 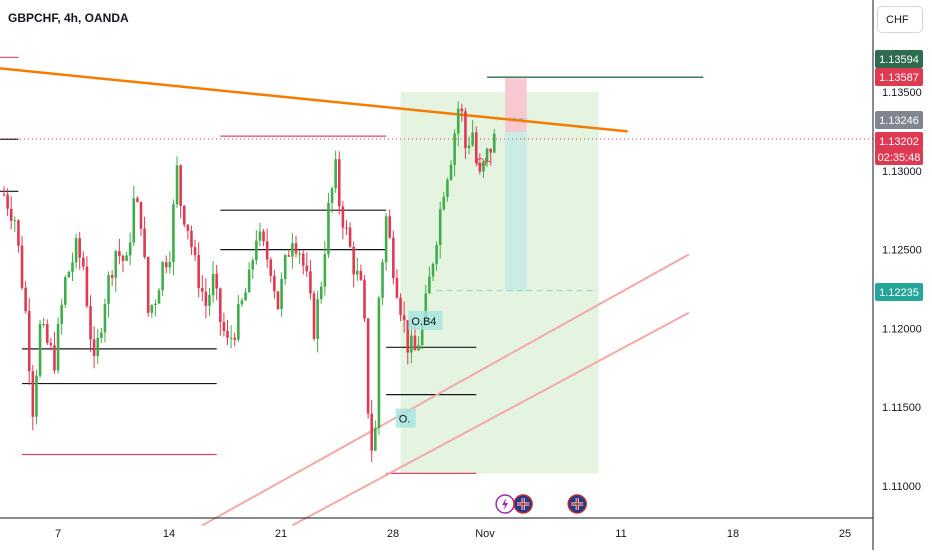 What do you see at coordinates (516, 212) in the screenshot?
I see `take-profit-zone` at bounding box center [516, 212].